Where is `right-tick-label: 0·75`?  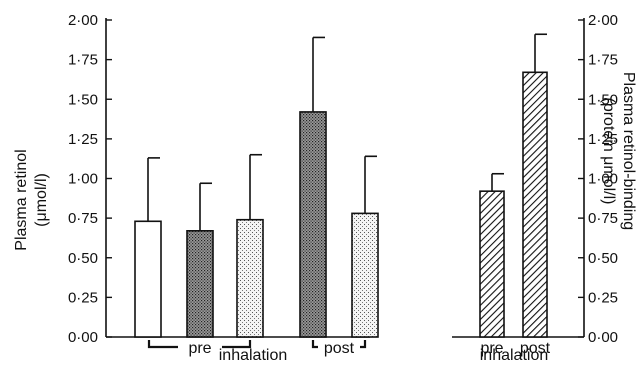 right-tick-label: 0·75 is located at coordinates (603, 218).